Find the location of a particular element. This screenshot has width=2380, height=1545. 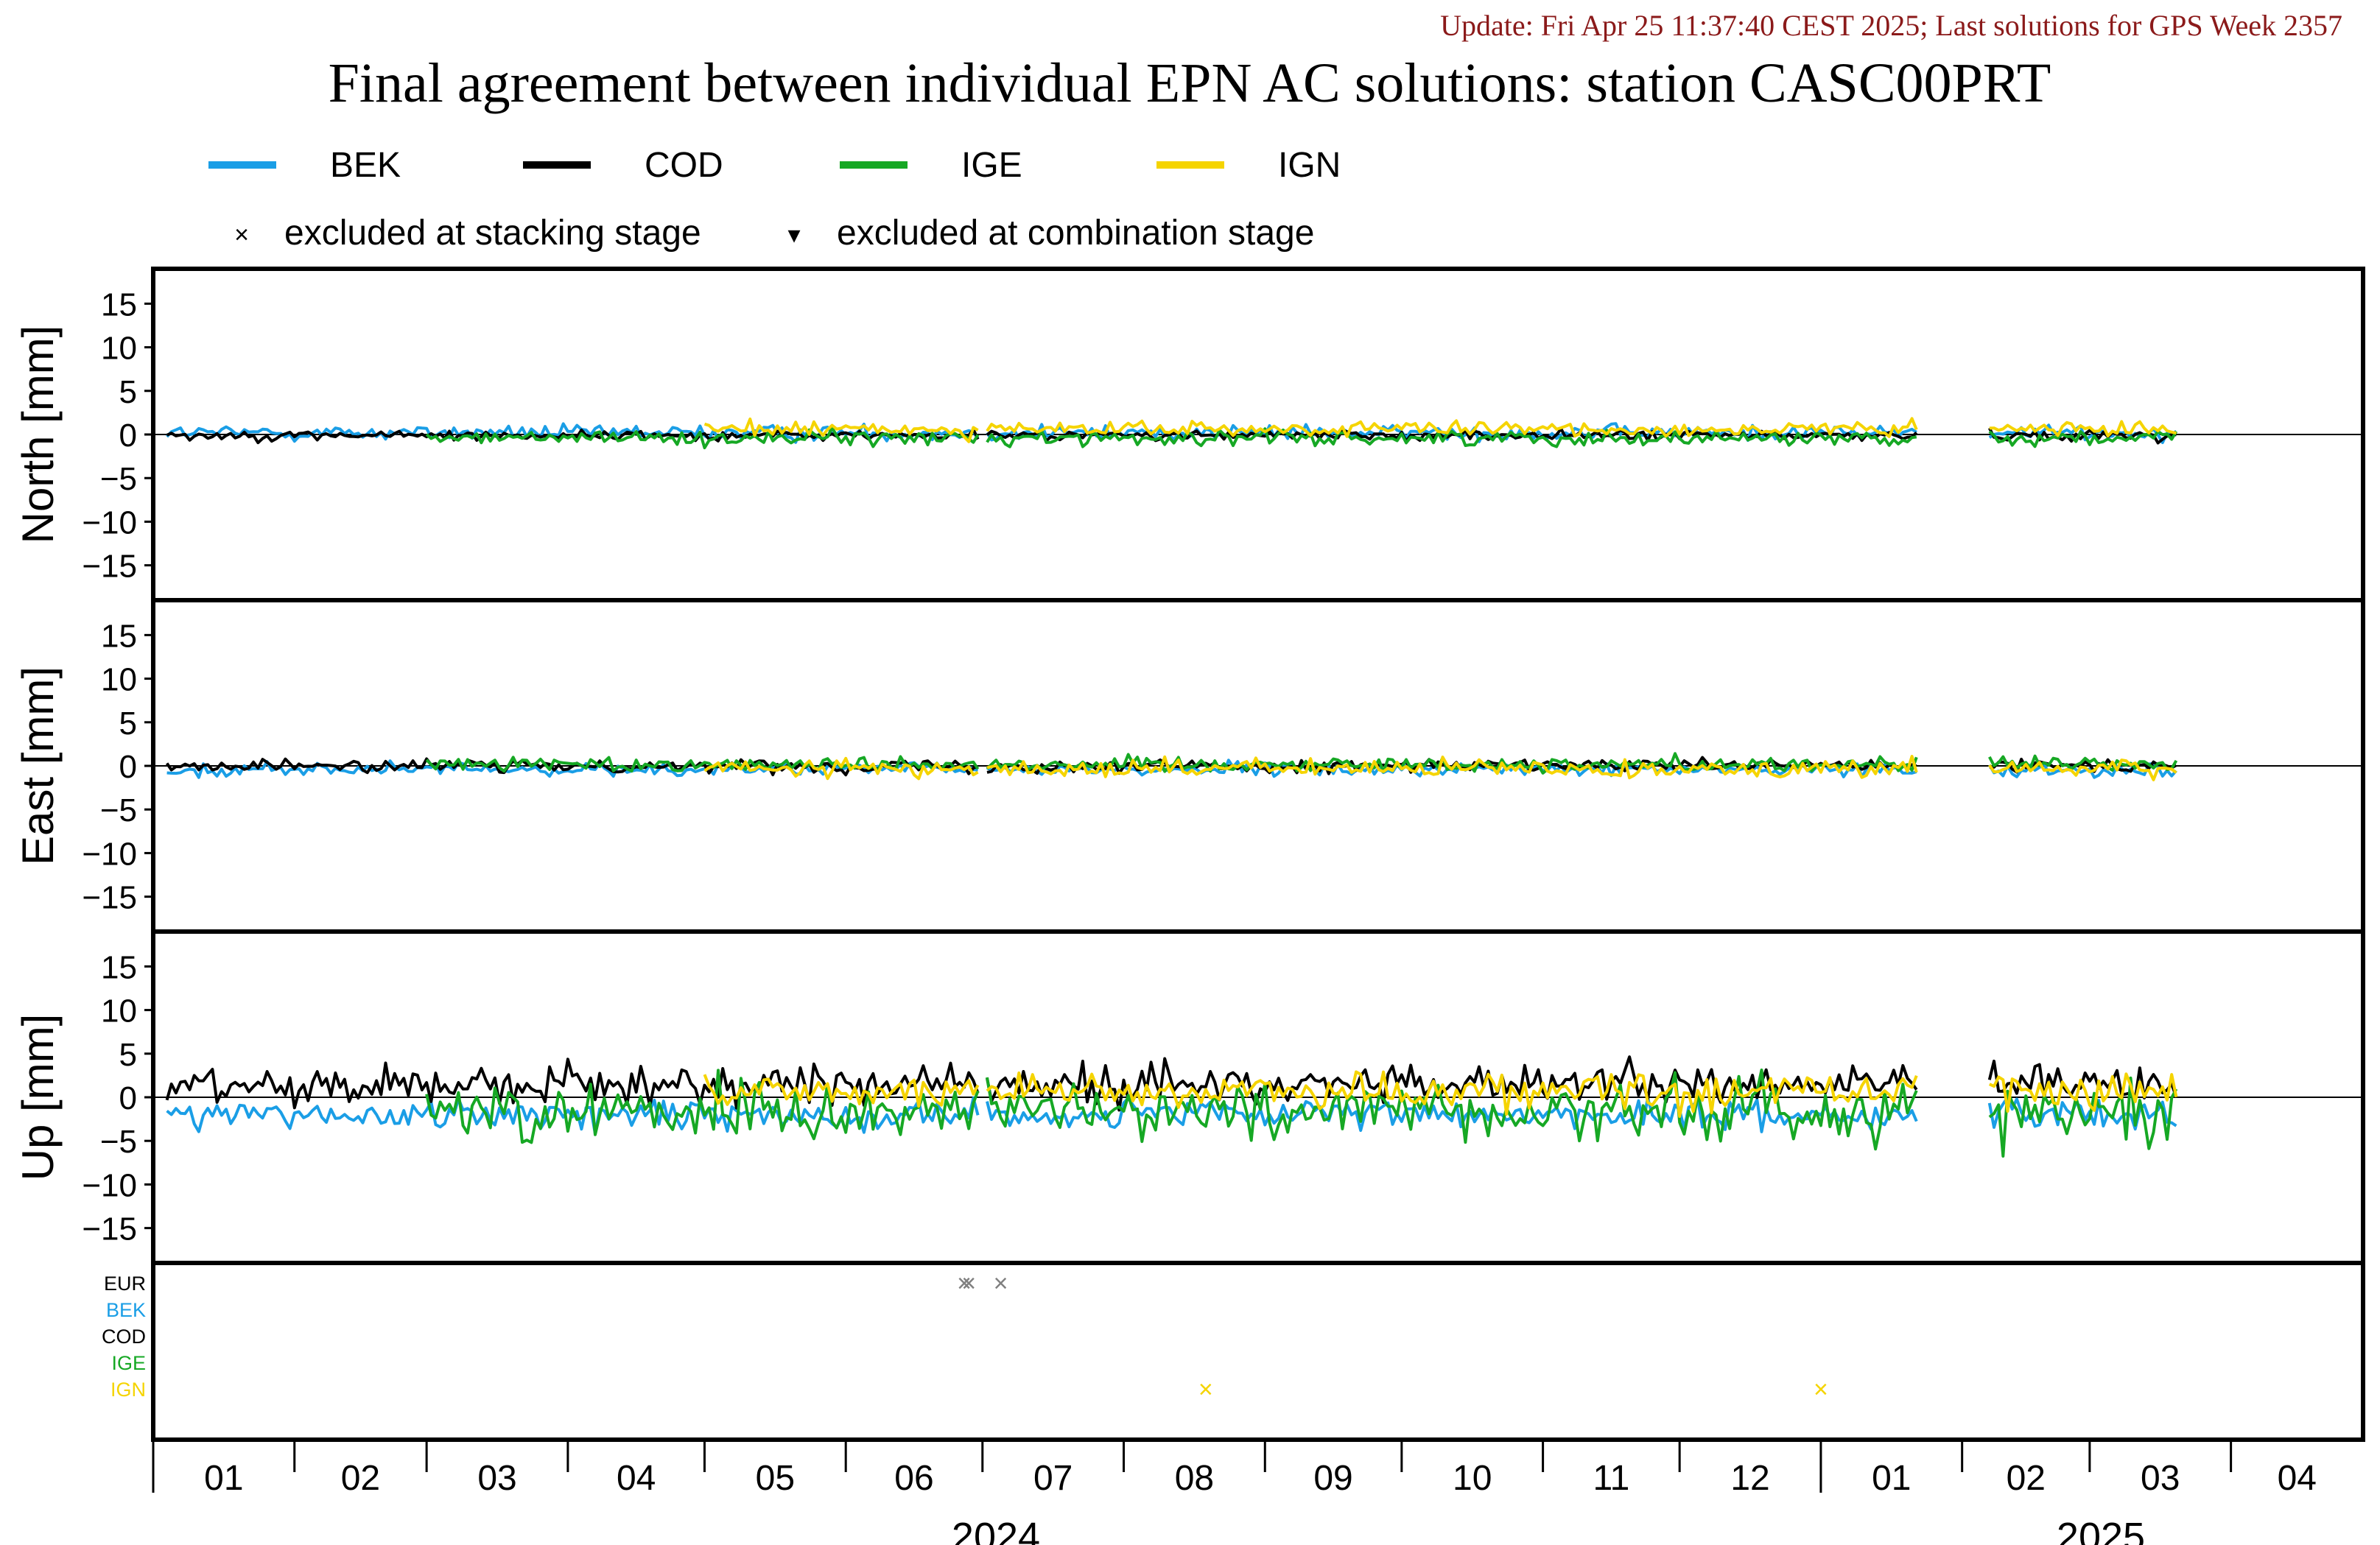

year-label: 2024 is located at coordinates (996, 1530).